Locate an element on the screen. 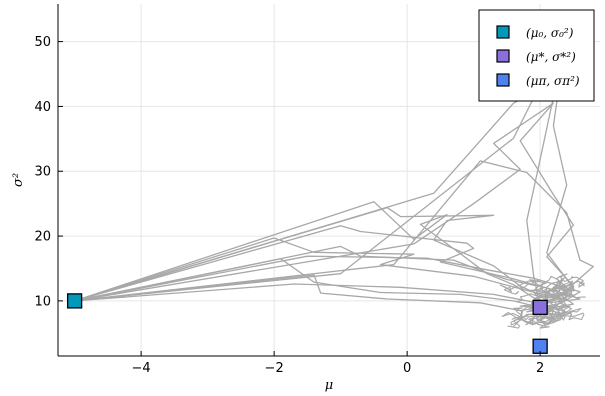 This screenshot has width=605, height=396. legend-label: (μ₀, σ₀²) is located at coordinates (550, 33).